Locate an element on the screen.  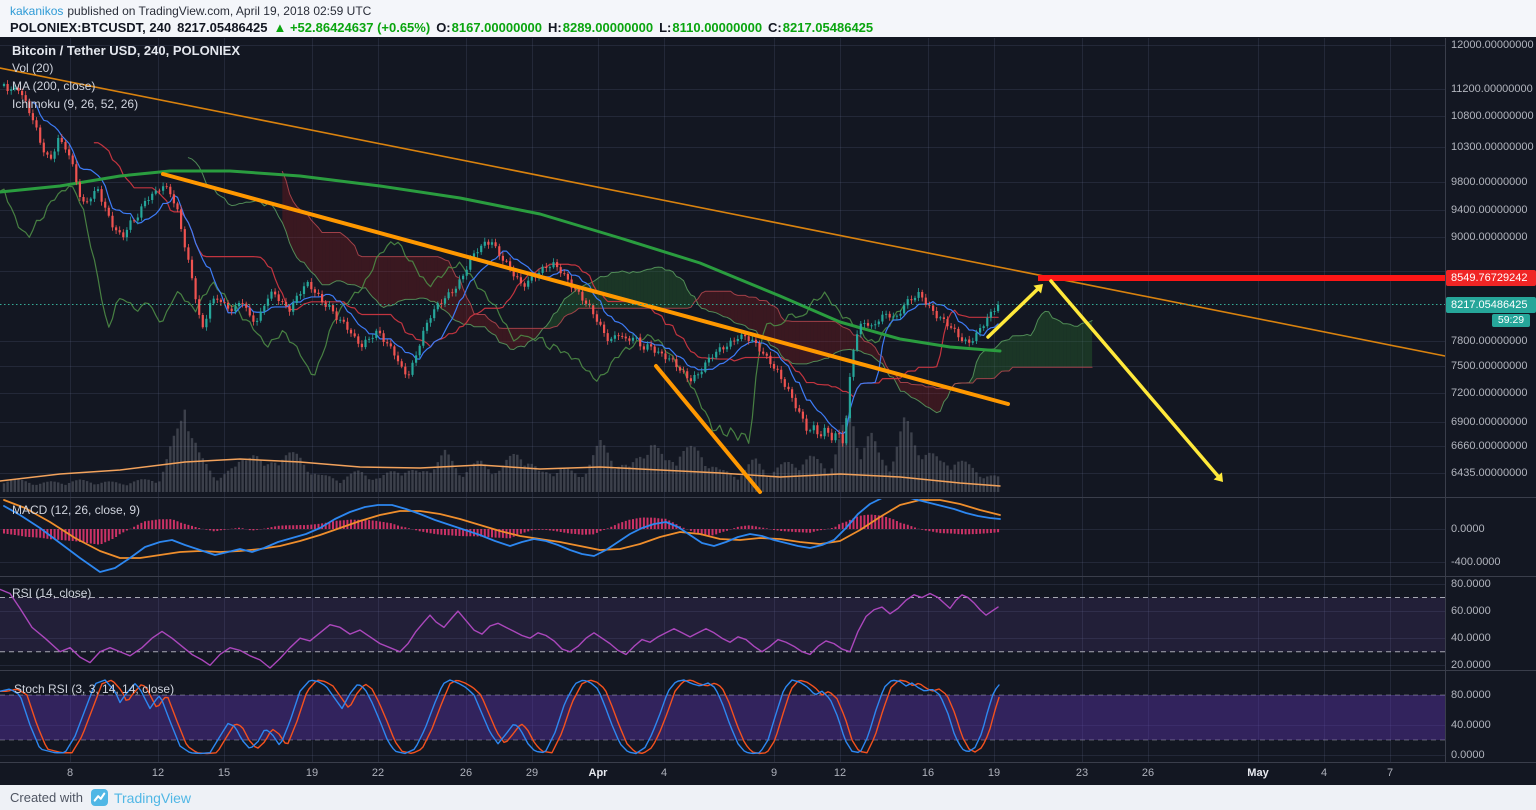
resistance-price-label: 8549.76729242 is located at coordinates (1491, 278).